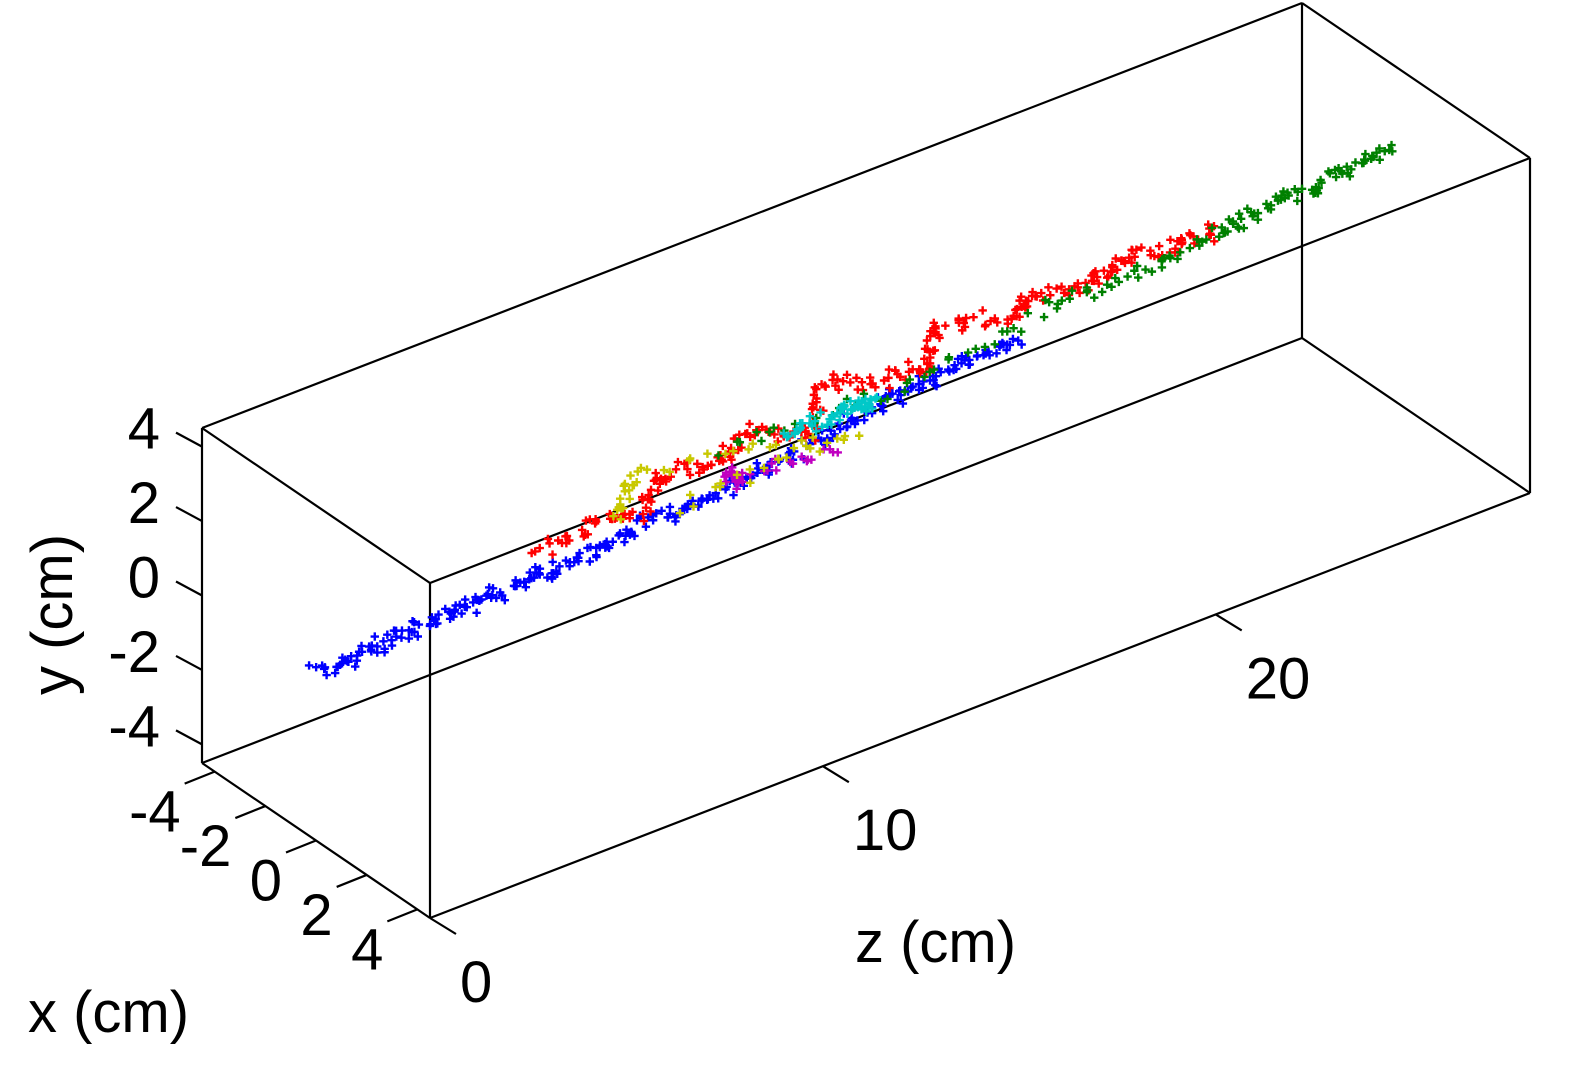 Image resolution: width=1594 pixels, height=1085 pixels. Describe the element at coordinates (144, 429) in the screenshot. I see `y-tick-label: 4` at that location.